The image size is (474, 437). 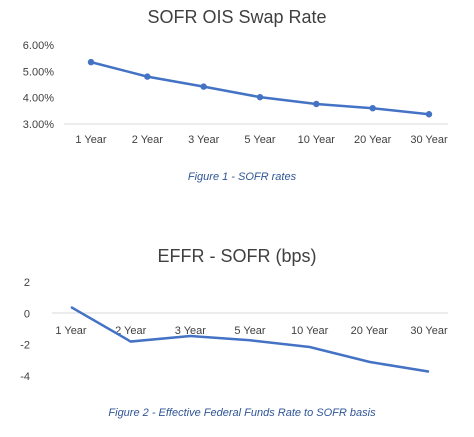 What do you see at coordinates (204, 140) in the screenshot?
I see `chart1-xtick-label: 3 Year` at bounding box center [204, 140].